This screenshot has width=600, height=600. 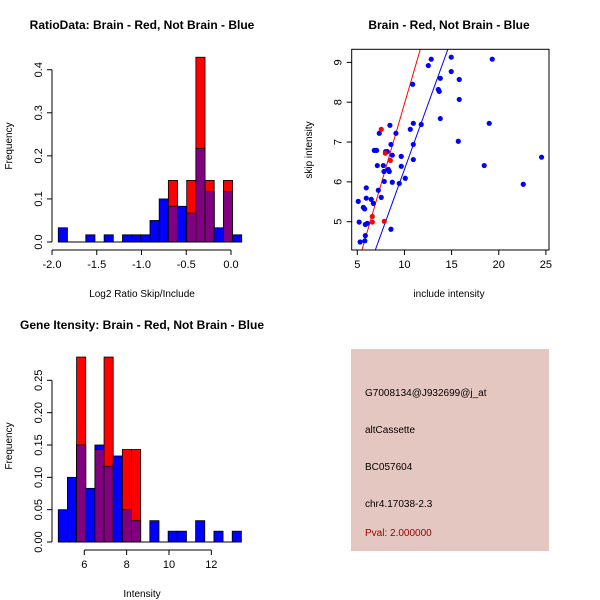 I want to click on x-tick-label: -1.0, so click(x=141, y=265).